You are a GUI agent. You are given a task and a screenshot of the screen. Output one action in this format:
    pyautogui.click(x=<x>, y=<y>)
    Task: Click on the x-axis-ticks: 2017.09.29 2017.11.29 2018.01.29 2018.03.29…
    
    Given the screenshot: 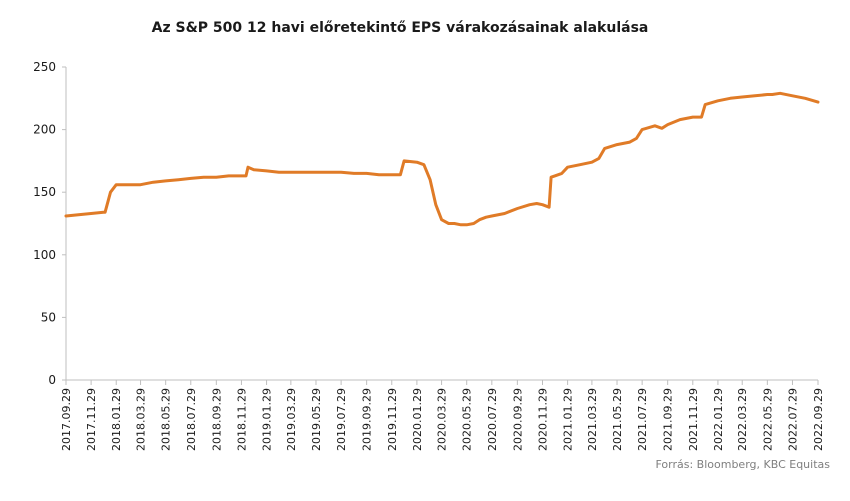 What is the action you would take?
    pyautogui.click(x=442, y=415)
    